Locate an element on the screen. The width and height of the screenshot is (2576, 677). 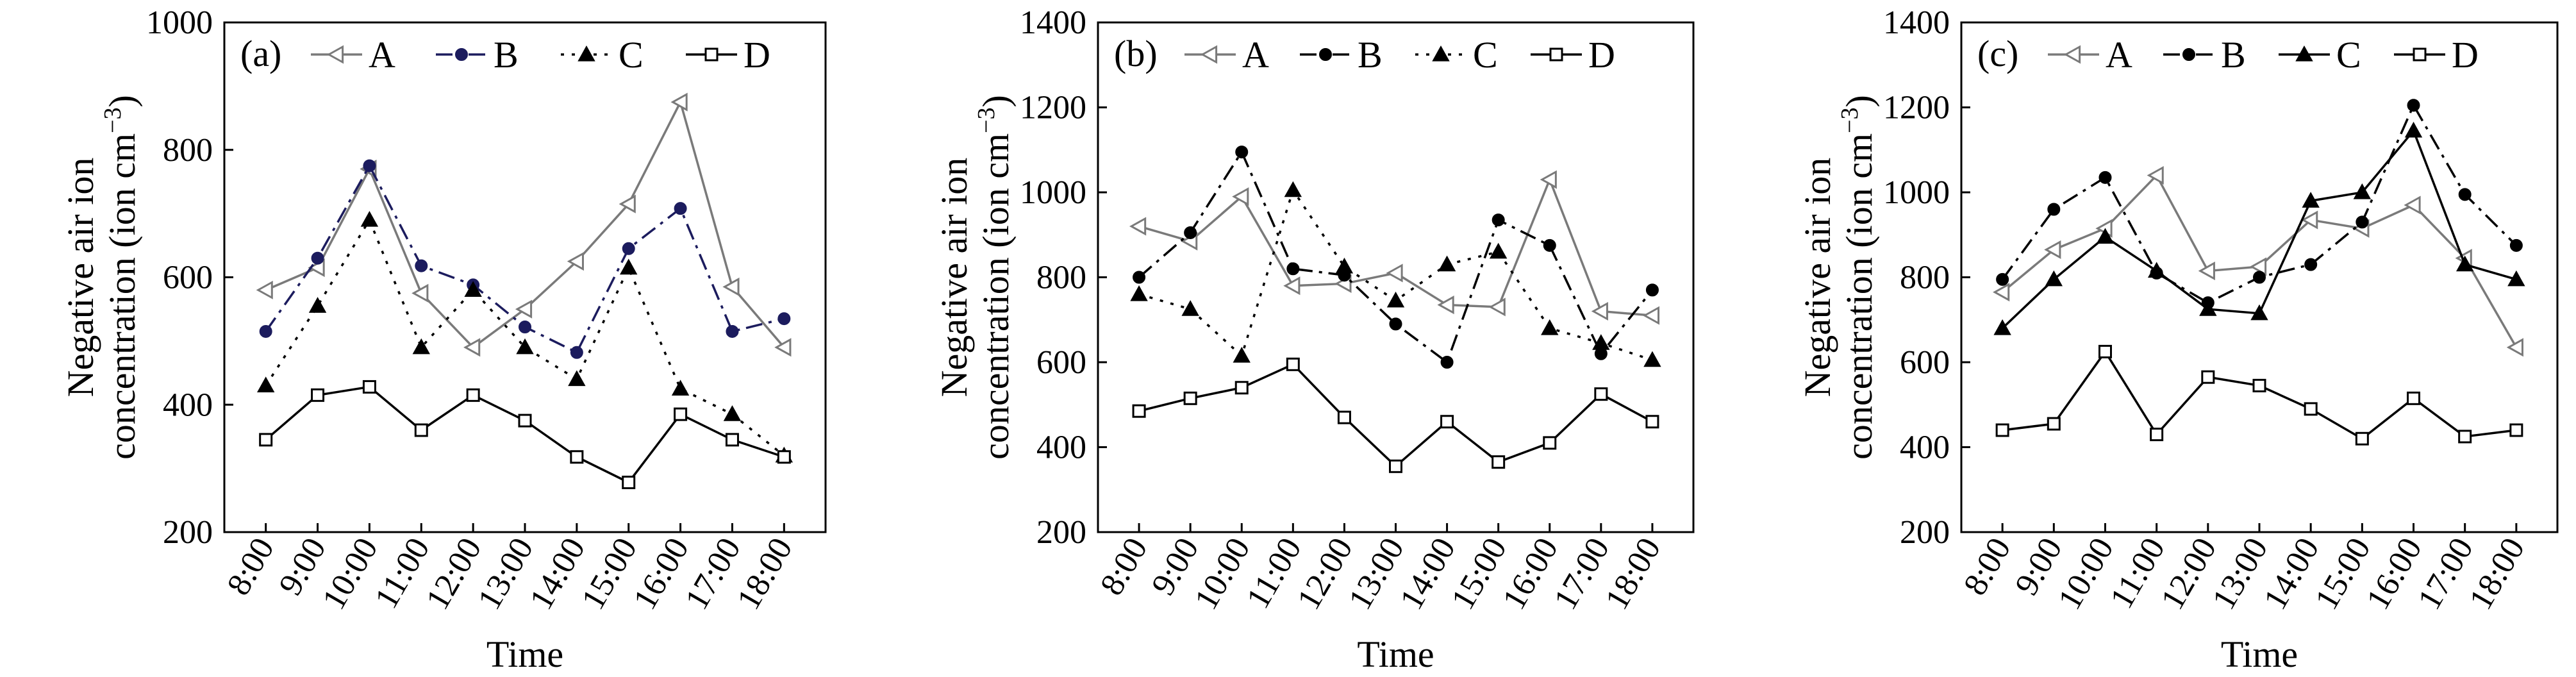
y-axis-title-close-paren: ) is located at coordinates (1859, 101).